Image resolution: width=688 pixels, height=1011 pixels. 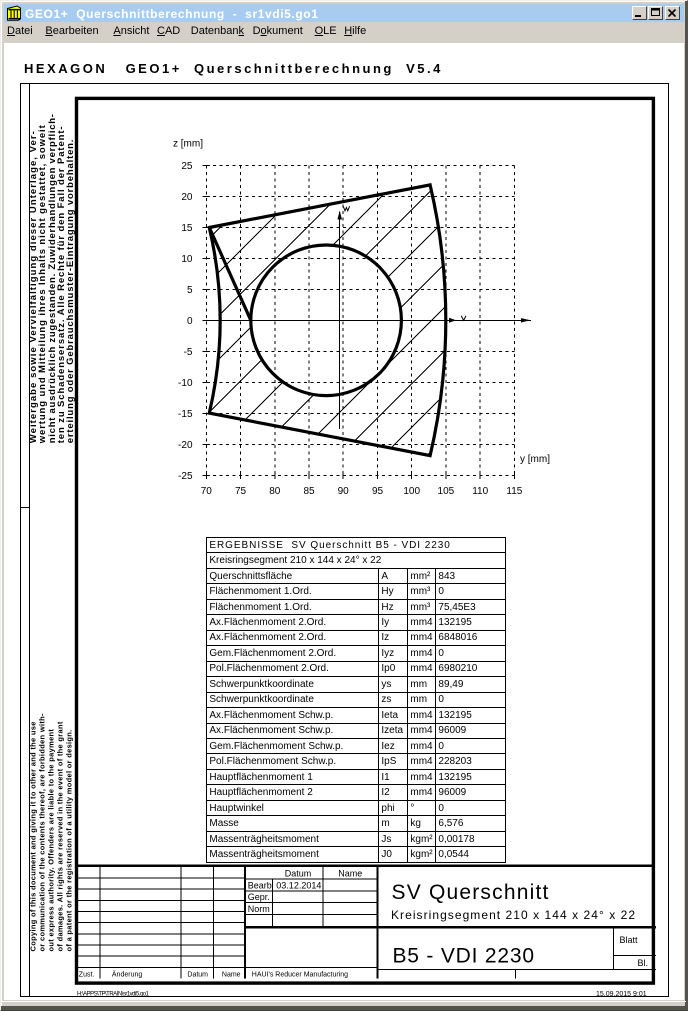 What do you see at coordinates (535, 459) in the screenshot?
I see `svg-text: y [mm]` at bounding box center [535, 459].